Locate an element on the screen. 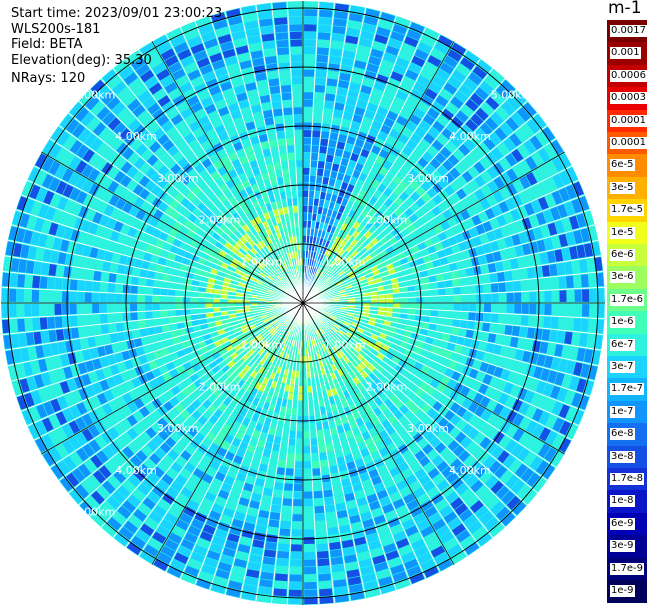 The height and width of the screenshot is (607, 647). range-ring-label: 2.00km is located at coordinates (220, 220).